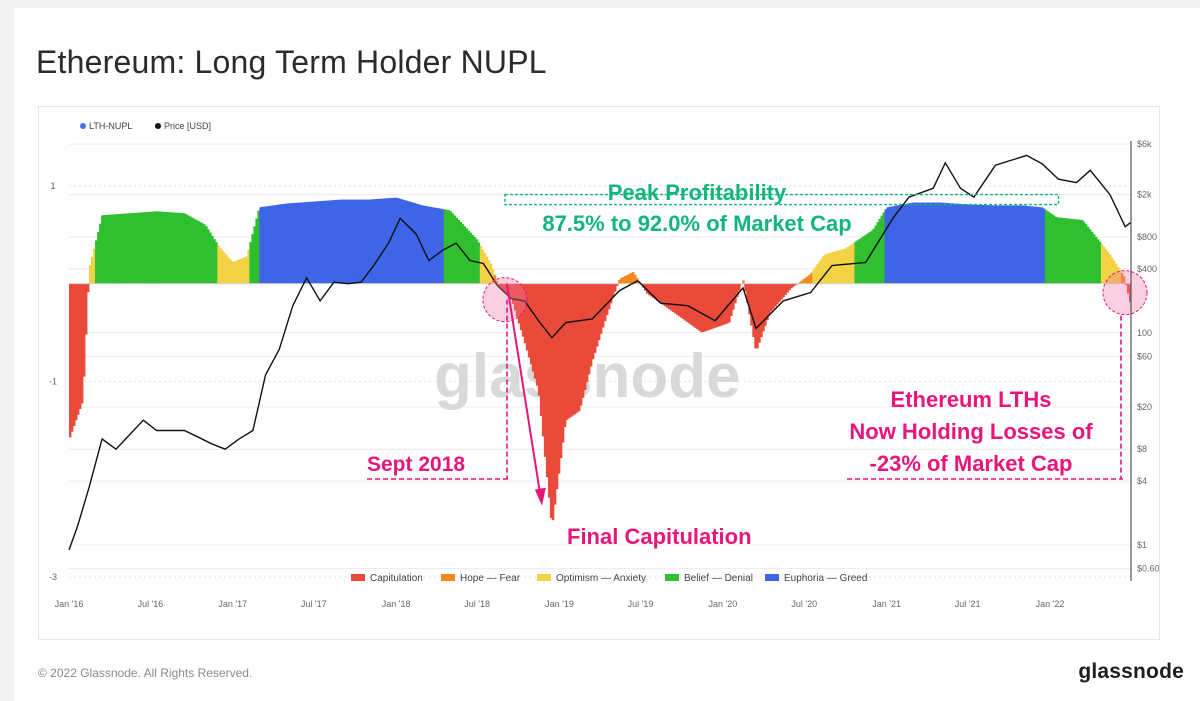  I want to click on y-right-tick-label: $1, so click(1142, 545).